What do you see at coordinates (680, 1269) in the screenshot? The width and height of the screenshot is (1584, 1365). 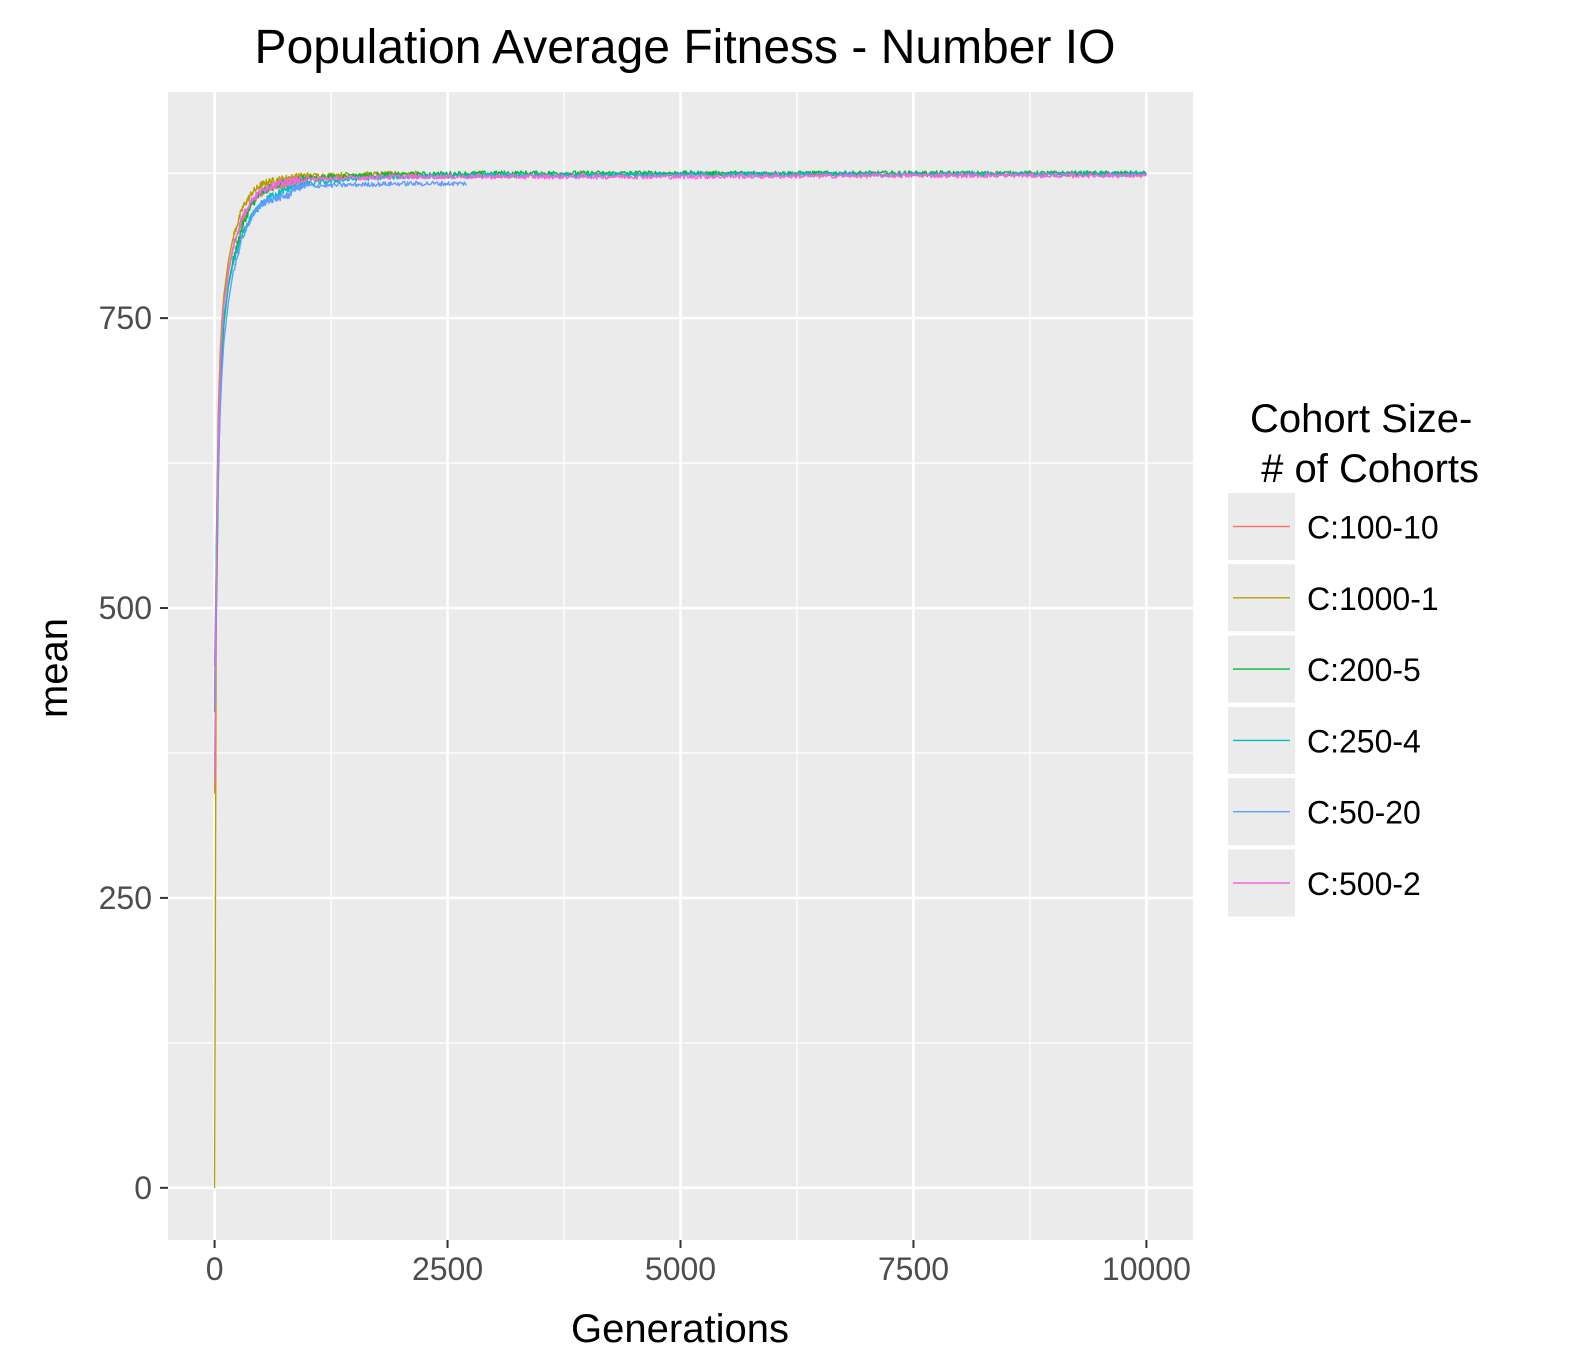 I see `x-tick-label: 5000` at bounding box center [680, 1269].